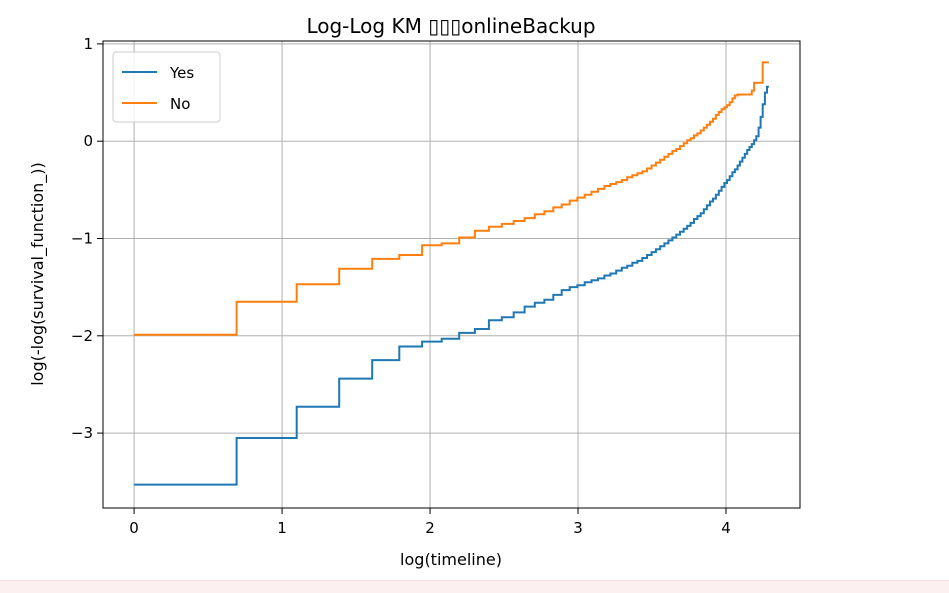 This screenshot has width=949, height=593. Describe the element at coordinates (282, 528) in the screenshot. I see `x-tick-label: 1` at that location.